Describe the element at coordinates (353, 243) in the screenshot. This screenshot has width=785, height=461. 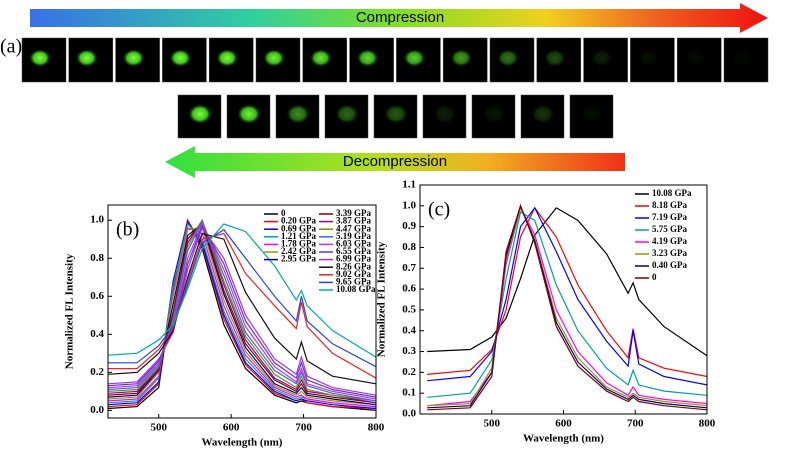
I see `legend-label: 6.03 GPa` at that location.